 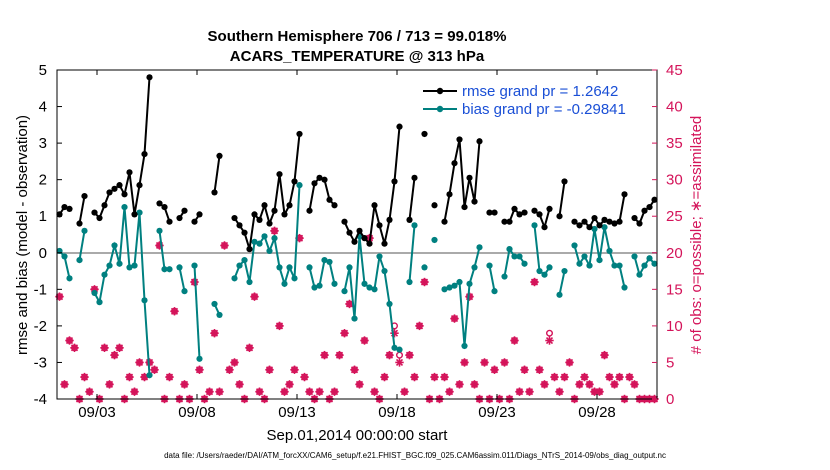 What do you see at coordinates (667, 235) in the screenshot?
I see `right-axis-ticks: 0 5 10 15 20 25 30 35 40 45` at bounding box center [667, 235].